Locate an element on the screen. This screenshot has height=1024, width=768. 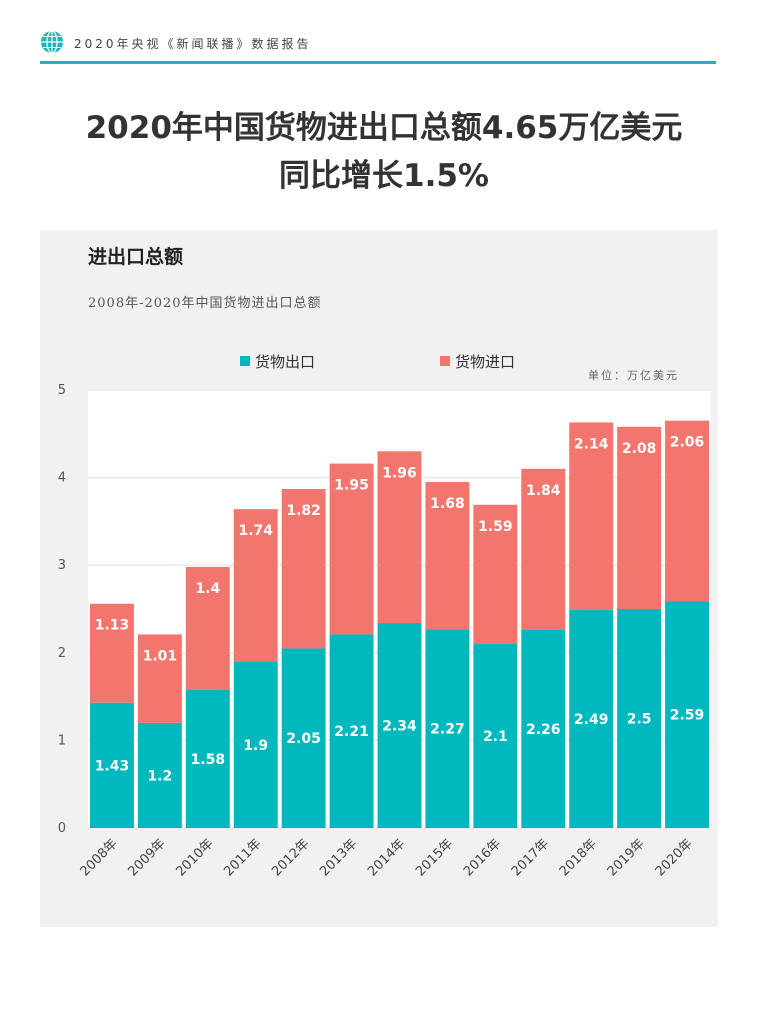
data-label-export: 2.1 is located at coordinates (495, 737).